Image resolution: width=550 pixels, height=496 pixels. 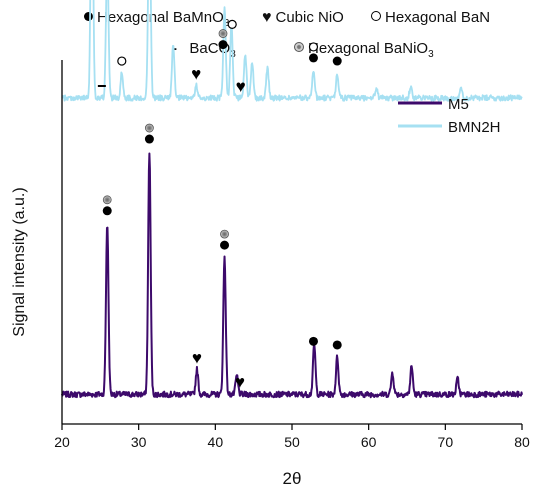 I want to click on heart-icon: ♥, so click(x=267, y=17).